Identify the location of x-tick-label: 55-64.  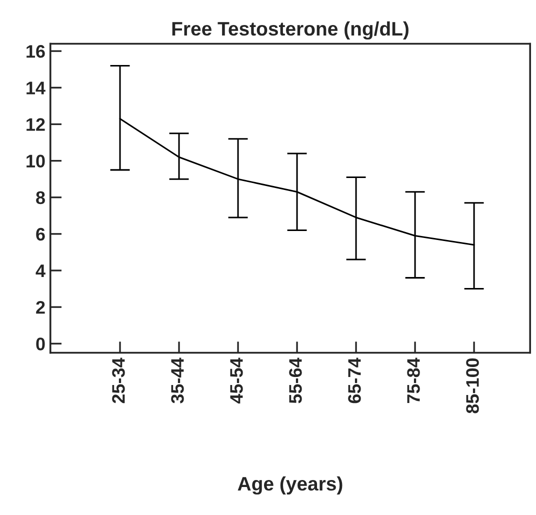
(295, 381).